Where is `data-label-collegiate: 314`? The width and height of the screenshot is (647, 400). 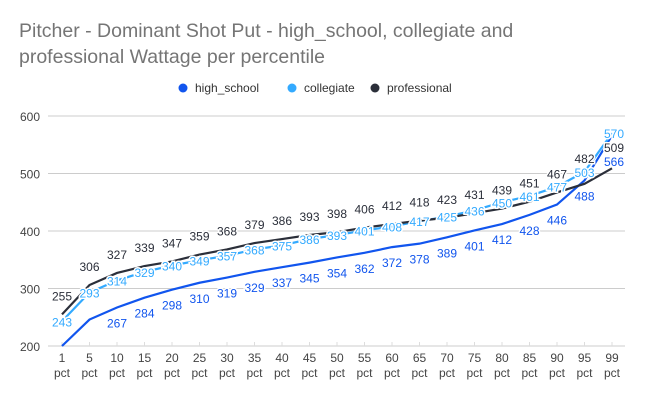
data-label-collegiate: 314 is located at coordinates (117, 281).